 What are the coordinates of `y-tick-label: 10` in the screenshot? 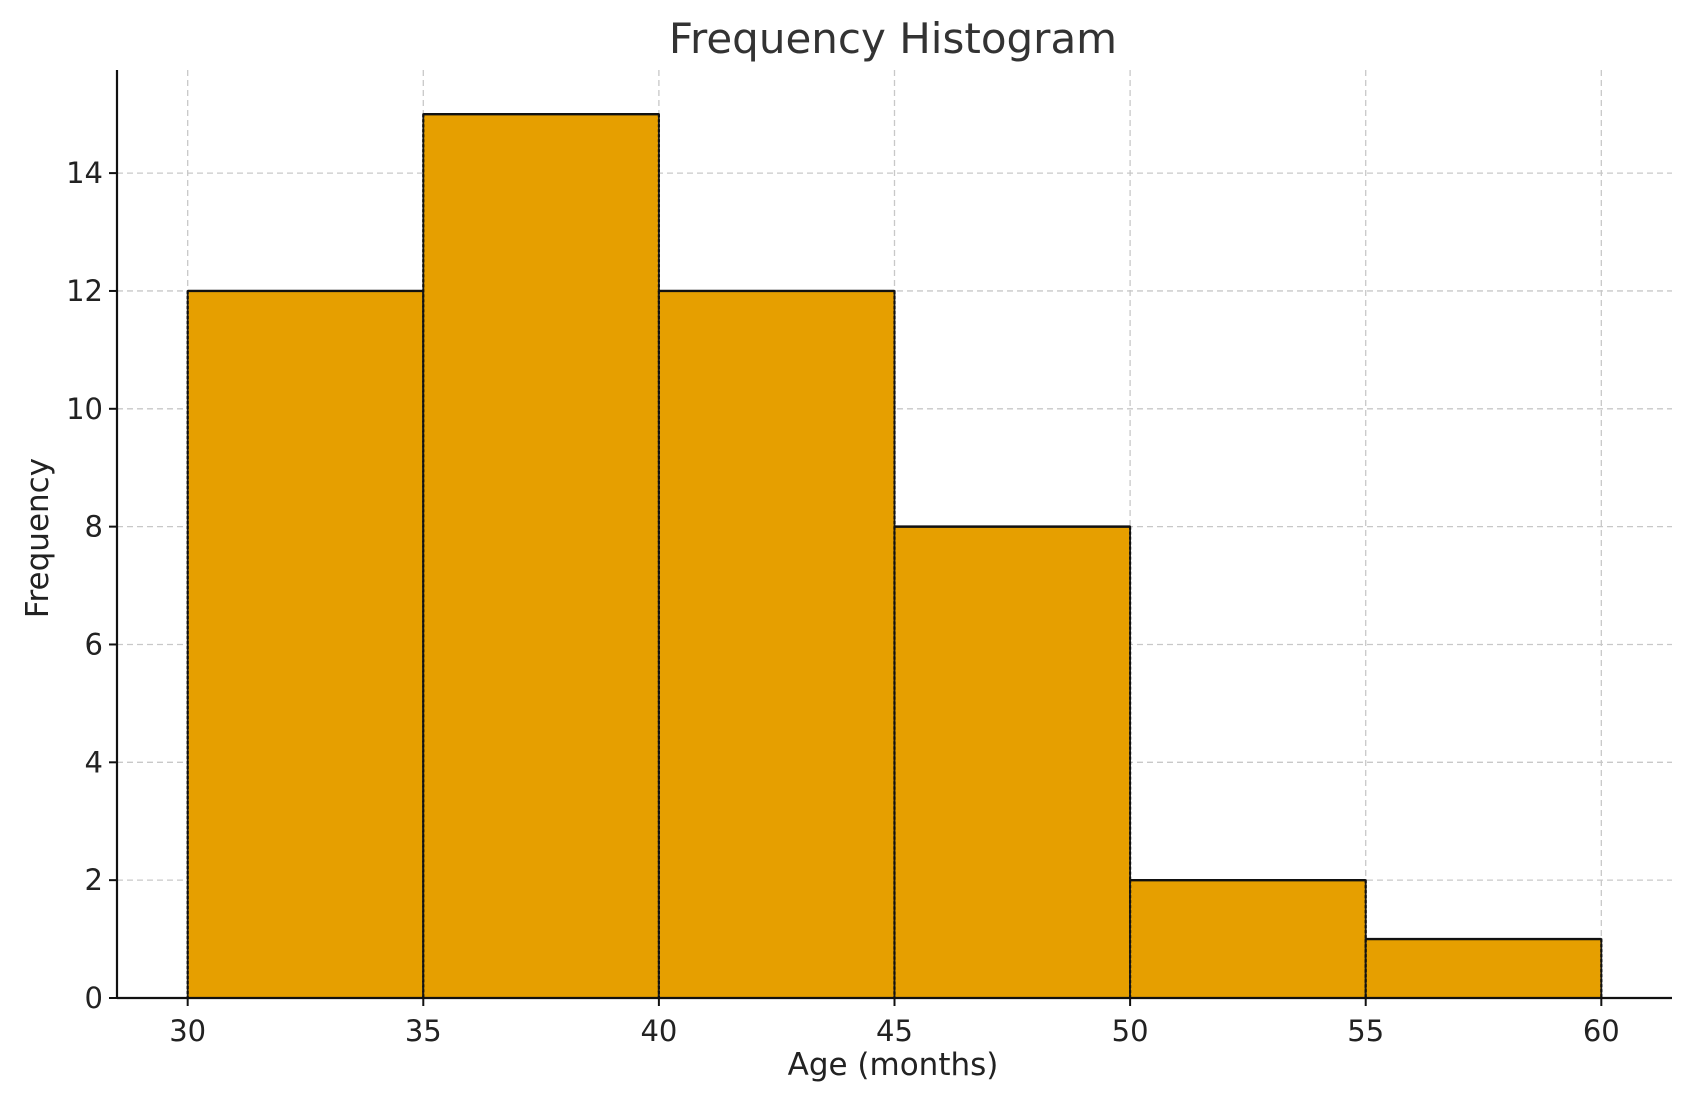 It's located at (84, 409).